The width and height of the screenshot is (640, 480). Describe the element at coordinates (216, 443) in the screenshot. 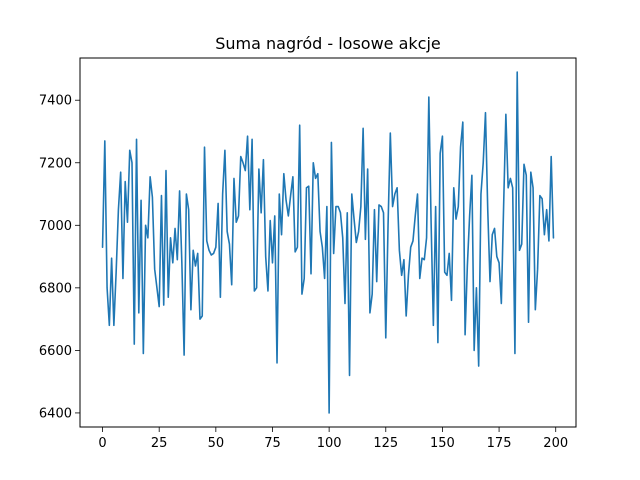

I see `x-tick-label: 50` at that location.